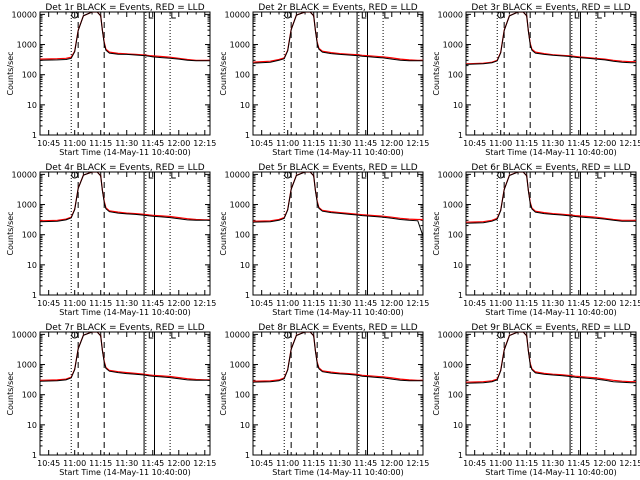 The image size is (640, 480). I want to click on panel-title: Det 5r BLACK = Events, RED = LLD, so click(337, 168).